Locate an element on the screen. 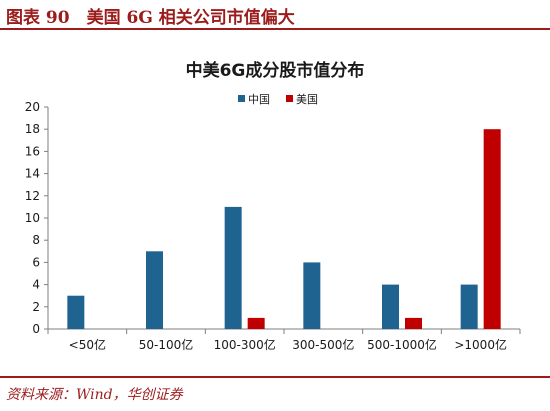 This screenshot has width=550, height=411. y-tick-label: 14 is located at coordinates (32, 174).